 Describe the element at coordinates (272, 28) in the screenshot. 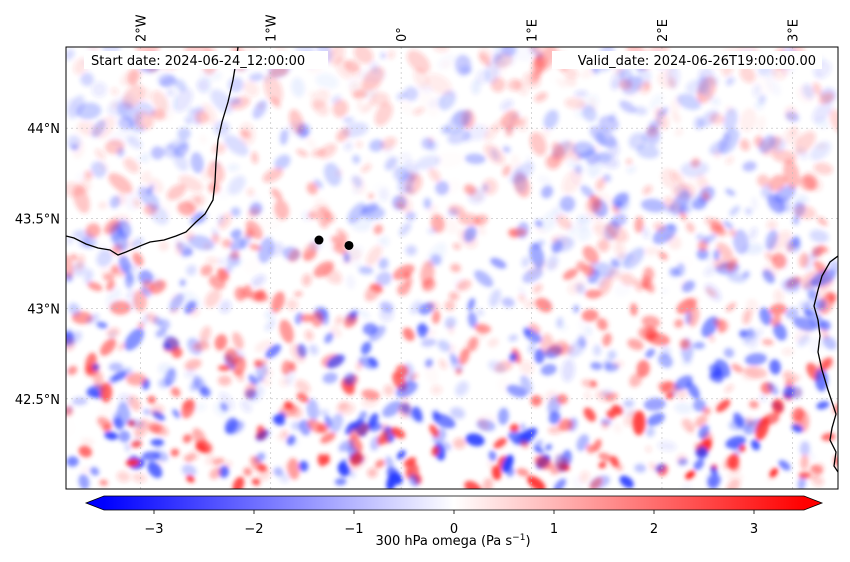

I see `lon-label: 1°W` at that location.